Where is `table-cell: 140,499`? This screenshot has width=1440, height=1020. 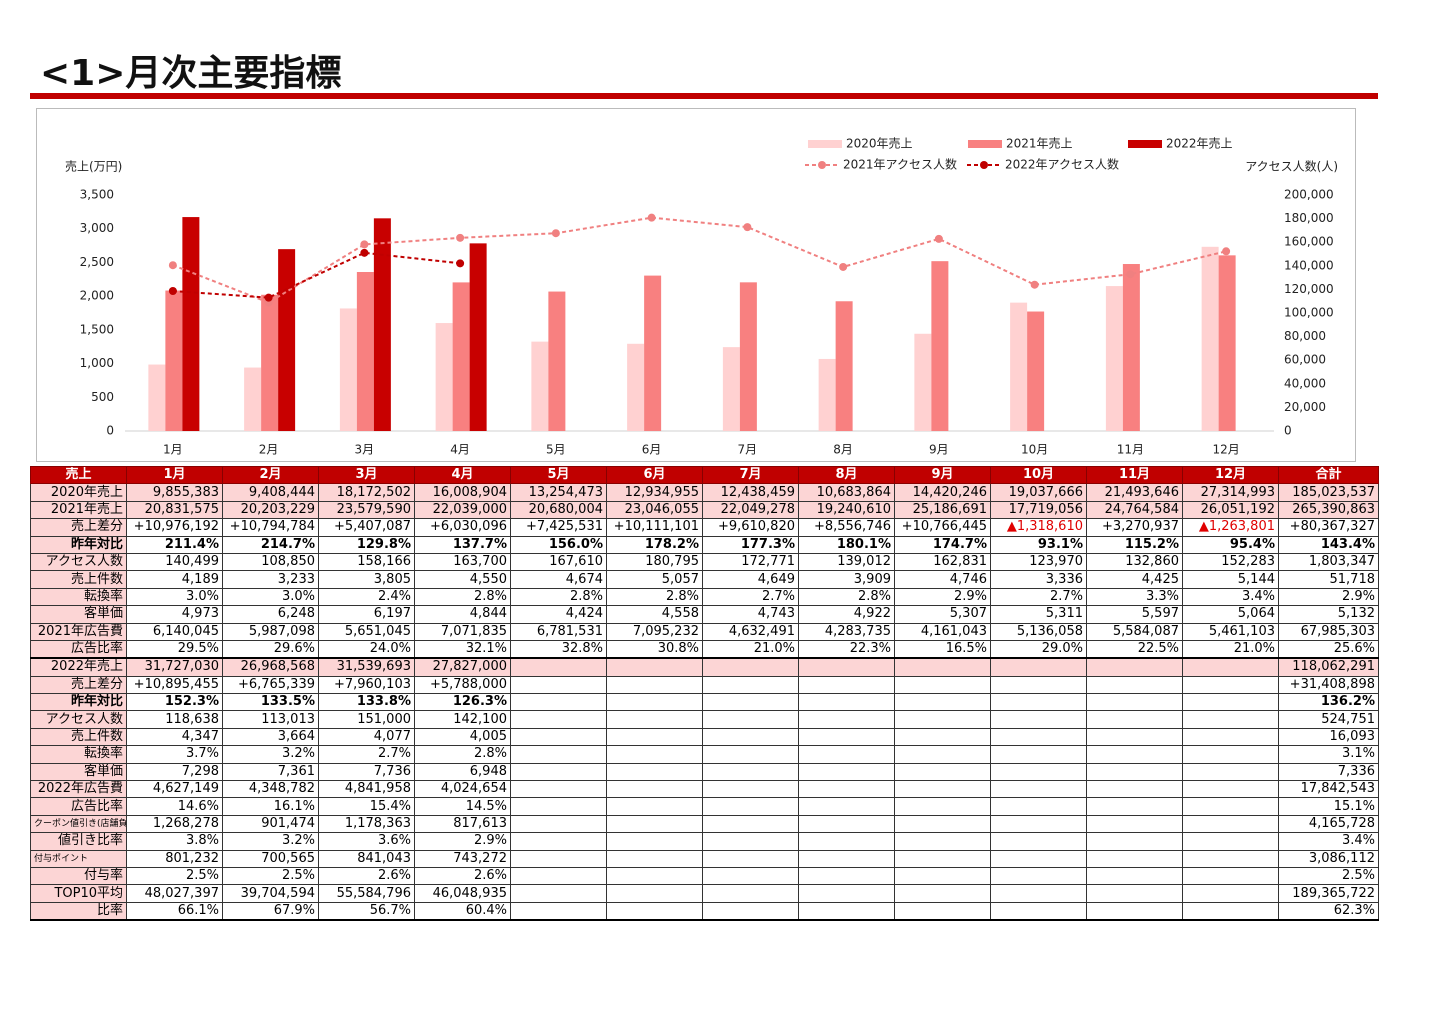
table-cell: 140,499 is located at coordinates (174, 562).